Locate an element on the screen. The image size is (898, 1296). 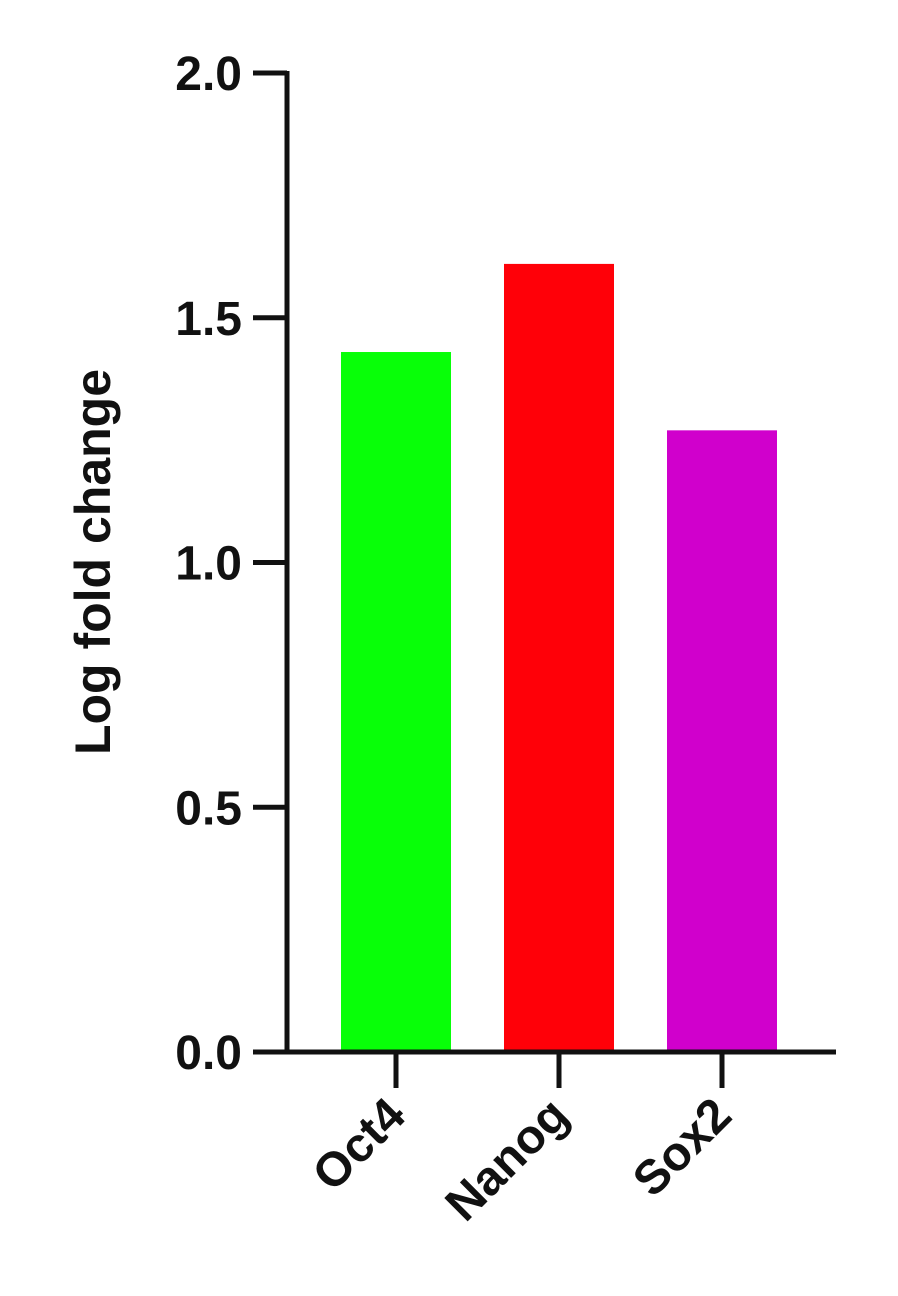
bar-sox2 is located at coordinates (722, 741).